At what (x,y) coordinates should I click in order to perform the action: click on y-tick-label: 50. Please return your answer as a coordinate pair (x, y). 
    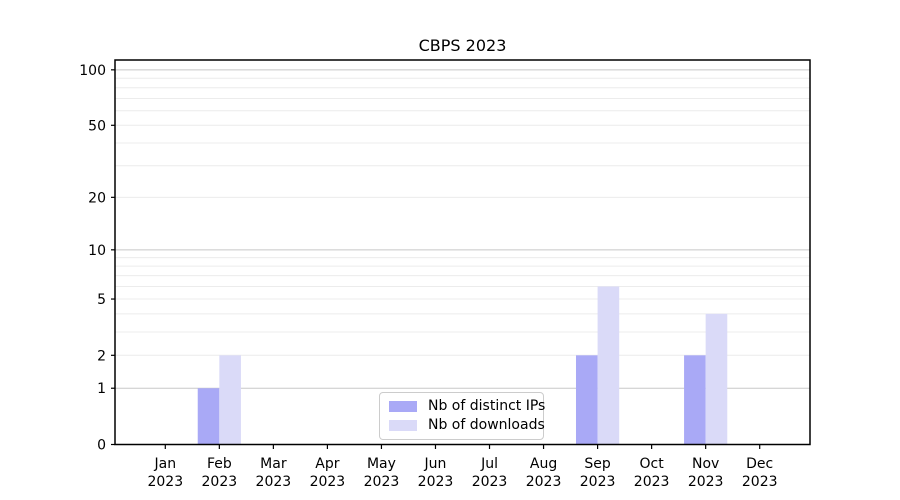
    Looking at the image, I should click on (97, 126).